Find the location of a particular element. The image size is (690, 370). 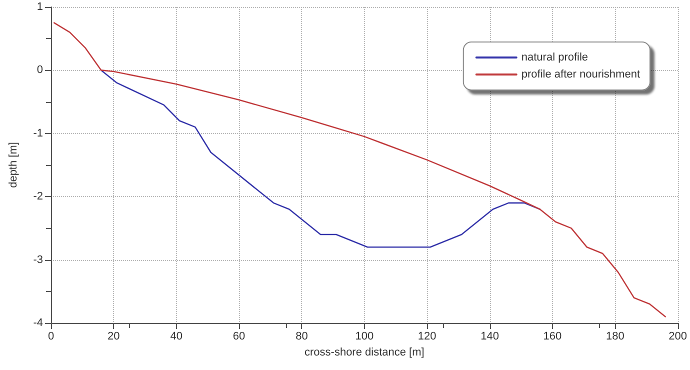

y-tick-label: -3 is located at coordinates (38, 260).